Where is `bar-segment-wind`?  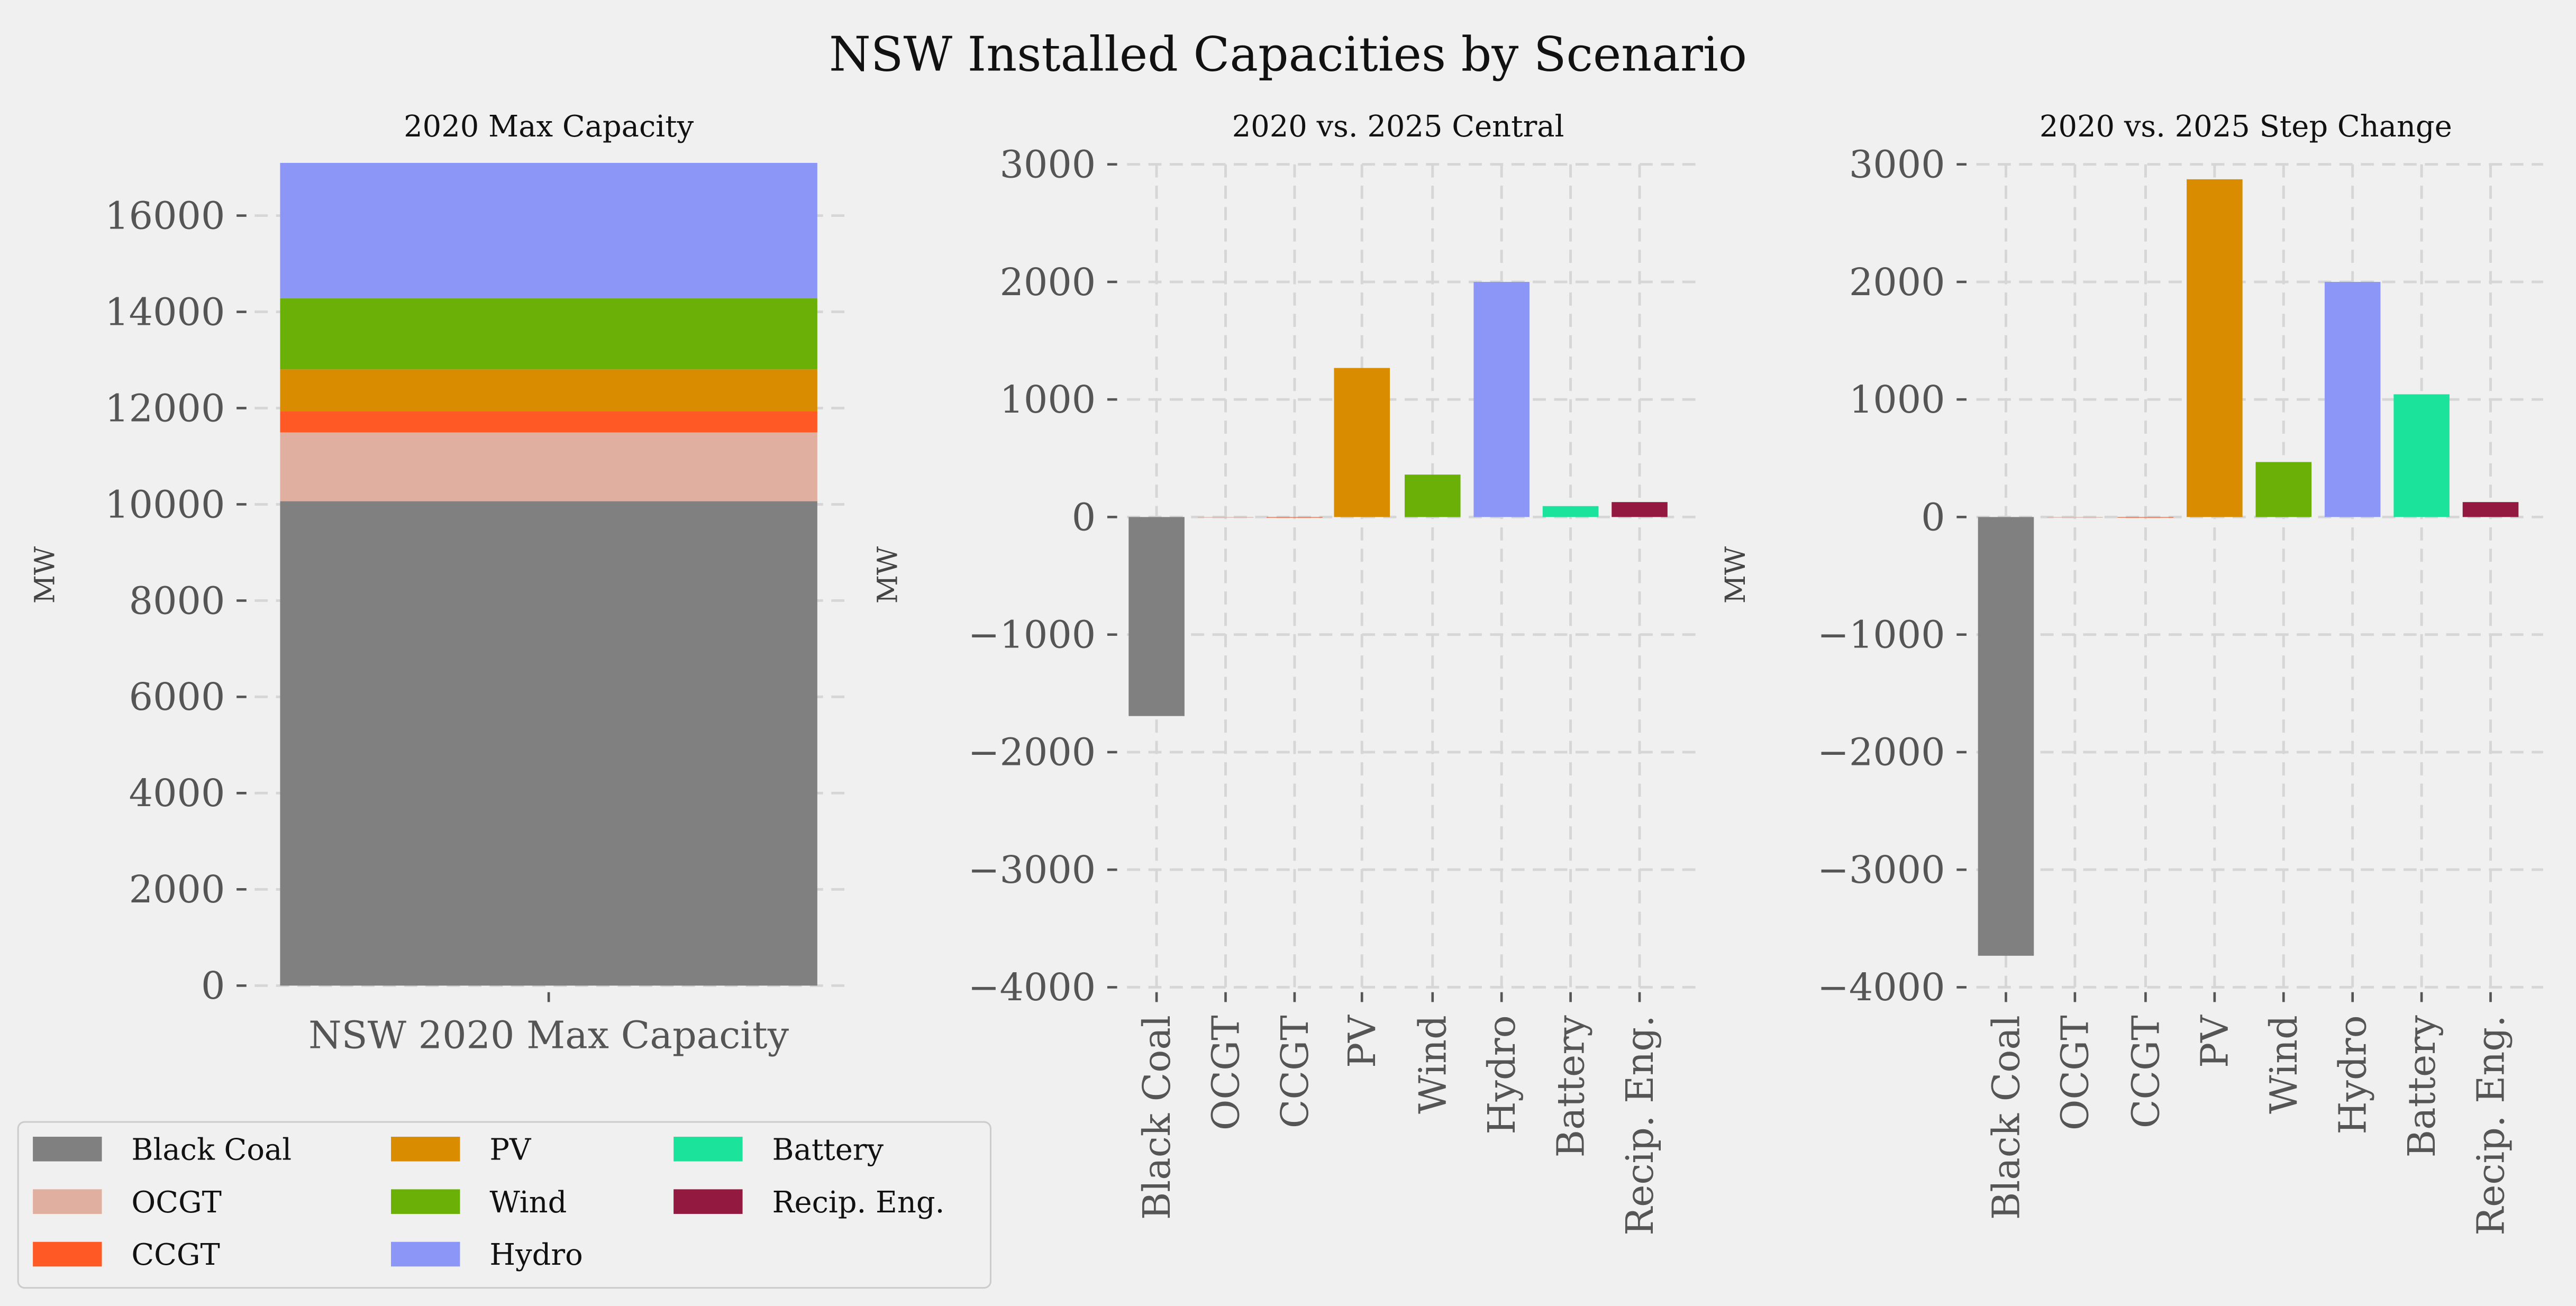 bar-segment-wind is located at coordinates (548, 334).